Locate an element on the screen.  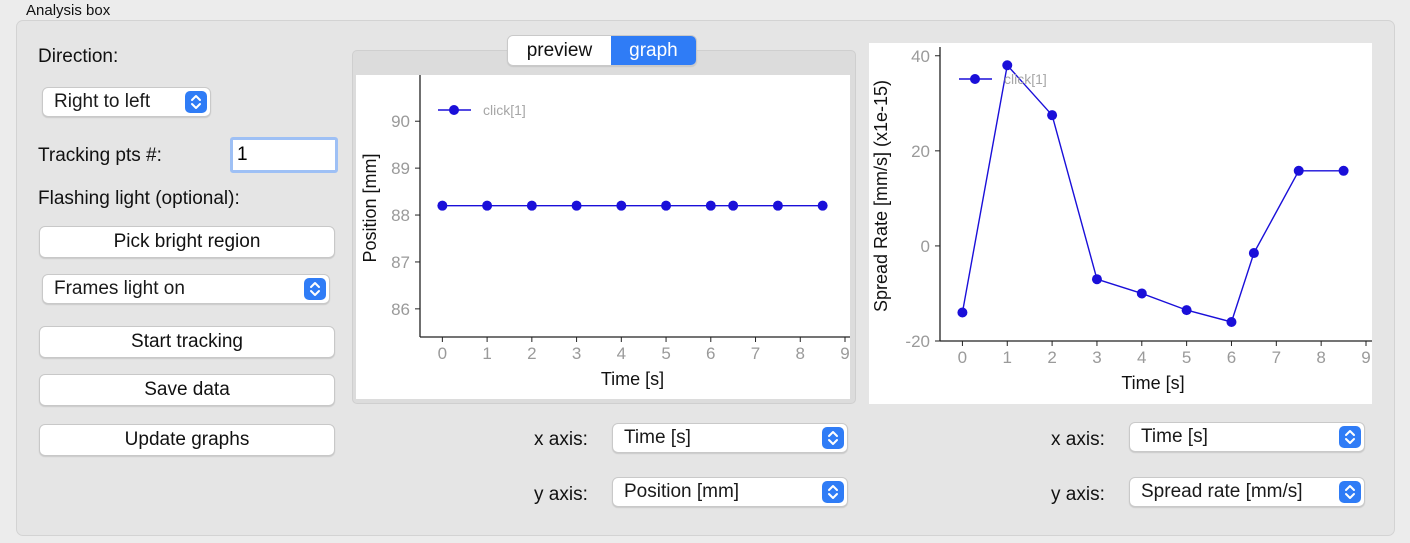
frames-light-select: Frames light on is located at coordinates (186, 289).